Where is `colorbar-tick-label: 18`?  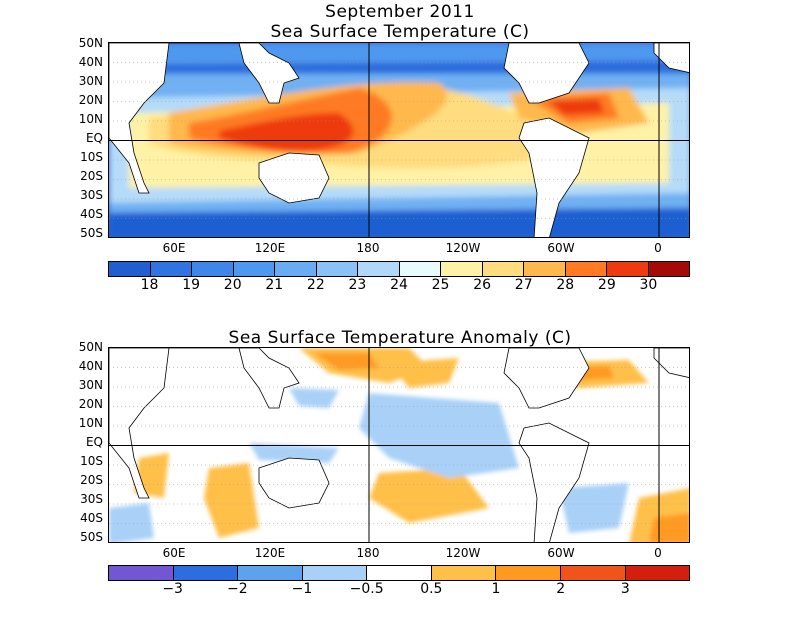 colorbar-tick-label: 18 is located at coordinates (149, 285).